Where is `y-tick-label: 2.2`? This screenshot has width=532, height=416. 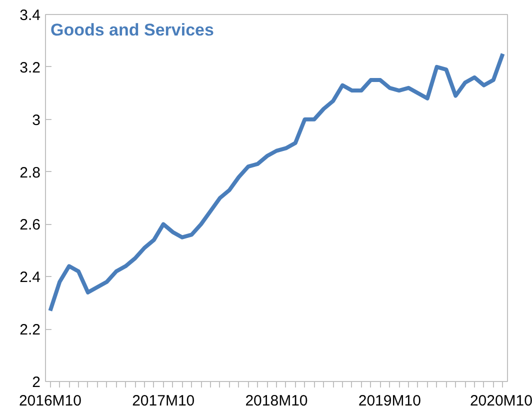 y-tick-label: 2.2 is located at coordinates (30, 330).